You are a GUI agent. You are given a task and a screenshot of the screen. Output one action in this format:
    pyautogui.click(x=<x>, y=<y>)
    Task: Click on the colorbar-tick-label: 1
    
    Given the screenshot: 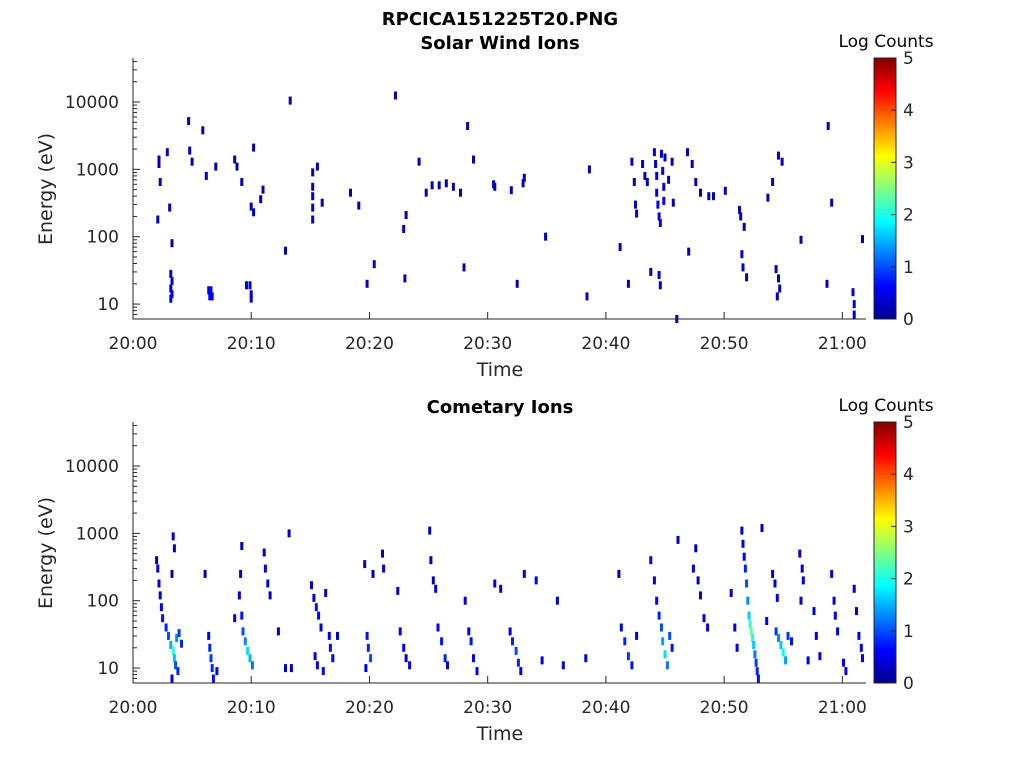 What is the action you would take?
    pyautogui.click(x=908, y=268)
    